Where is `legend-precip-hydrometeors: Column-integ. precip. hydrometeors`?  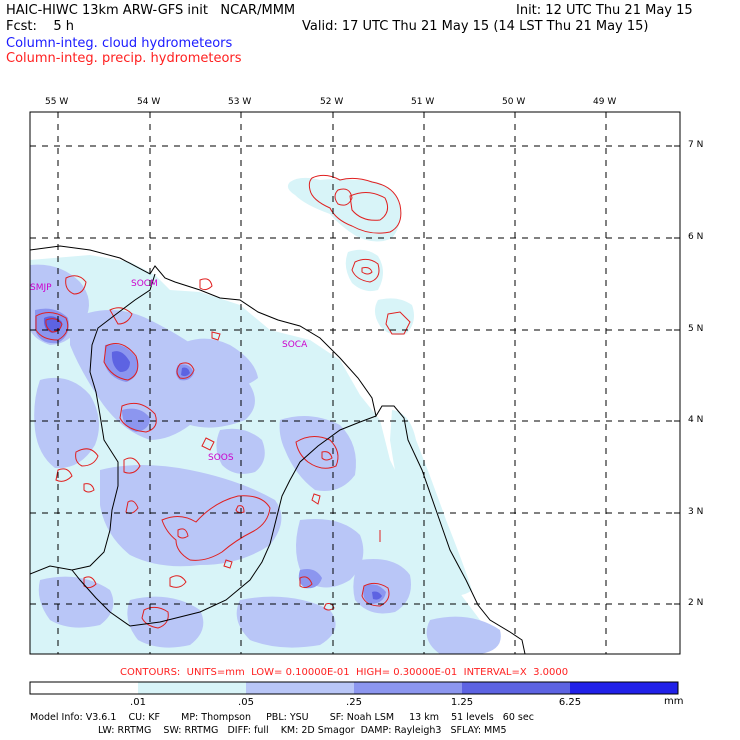 legend-precip-hydrometeors: Column-integ. precip. hydrometeors is located at coordinates (124, 58).